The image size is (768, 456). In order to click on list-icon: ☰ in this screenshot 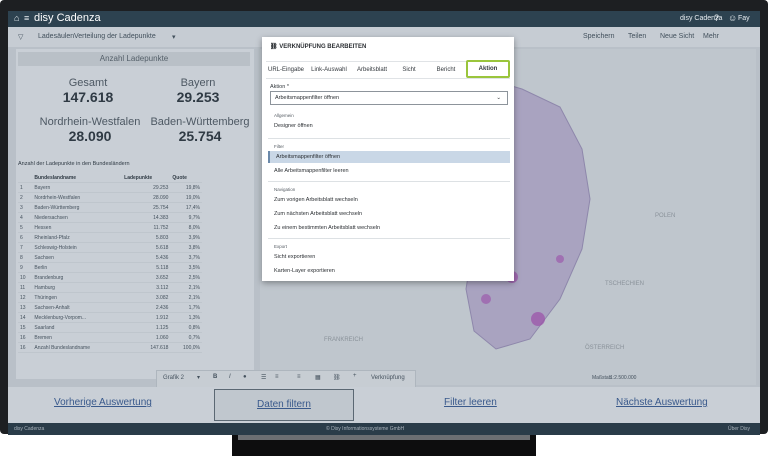, I will do `click(264, 378)`.